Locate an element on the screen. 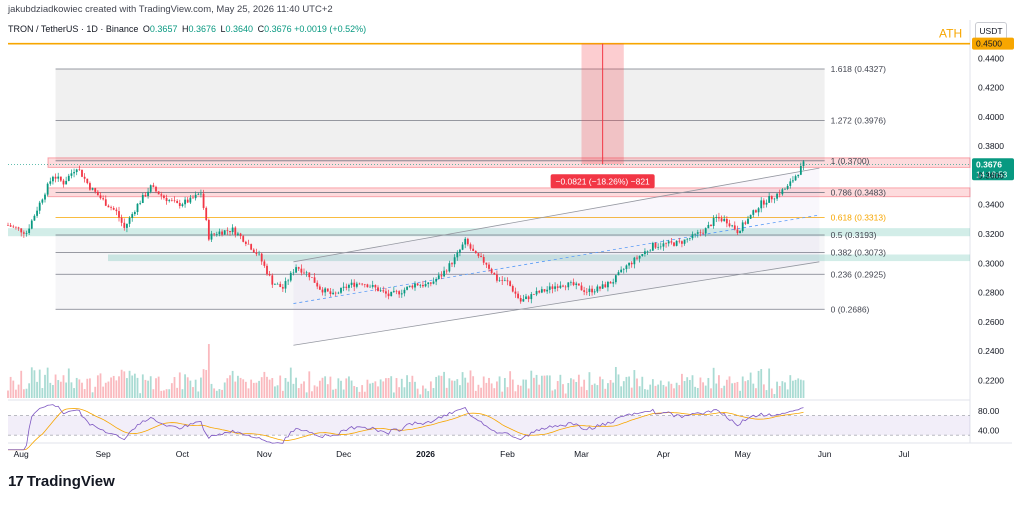  price-tick-0: 0.4400 is located at coordinates (991, 58).